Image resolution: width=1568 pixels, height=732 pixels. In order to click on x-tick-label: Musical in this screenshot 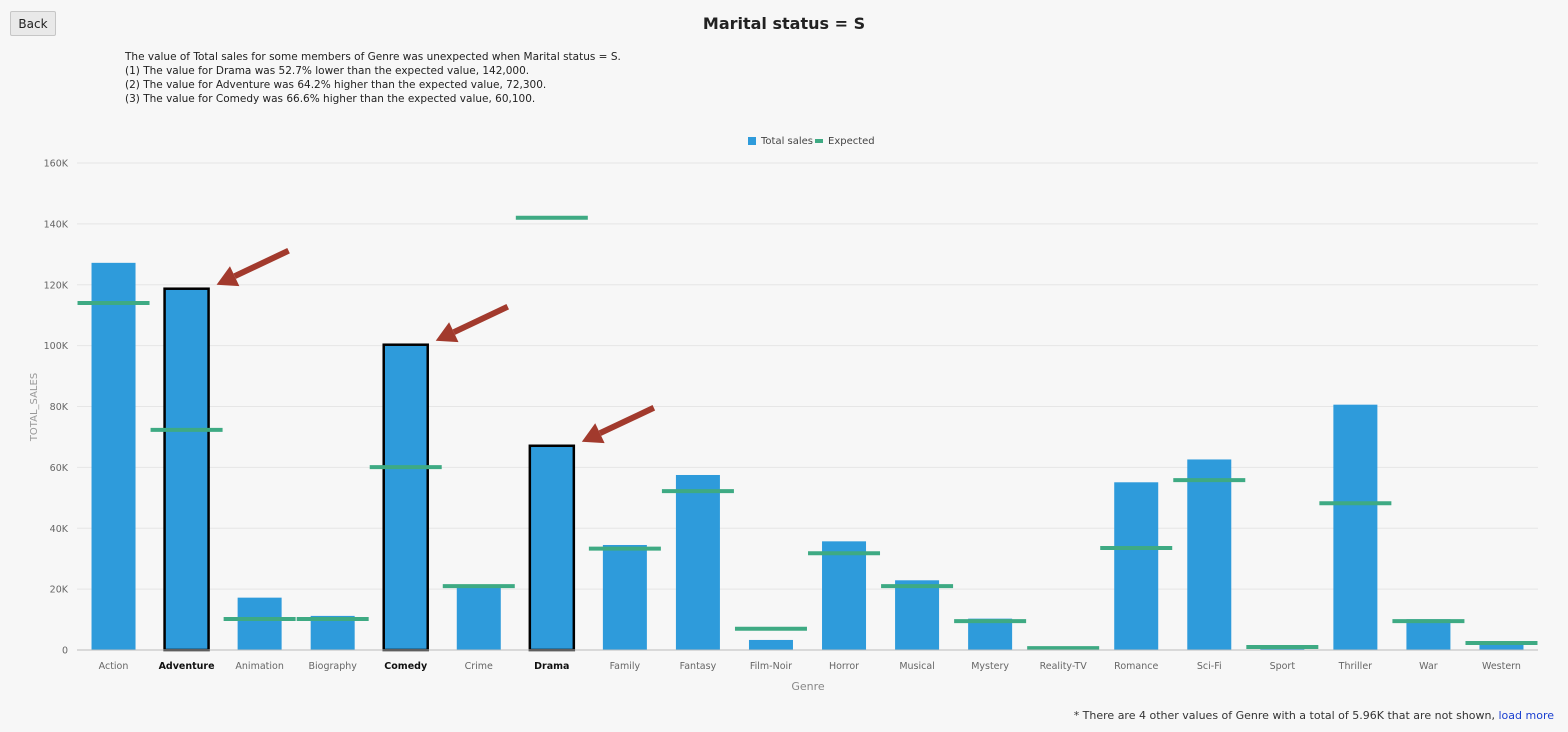, I will do `click(917, 666)`.